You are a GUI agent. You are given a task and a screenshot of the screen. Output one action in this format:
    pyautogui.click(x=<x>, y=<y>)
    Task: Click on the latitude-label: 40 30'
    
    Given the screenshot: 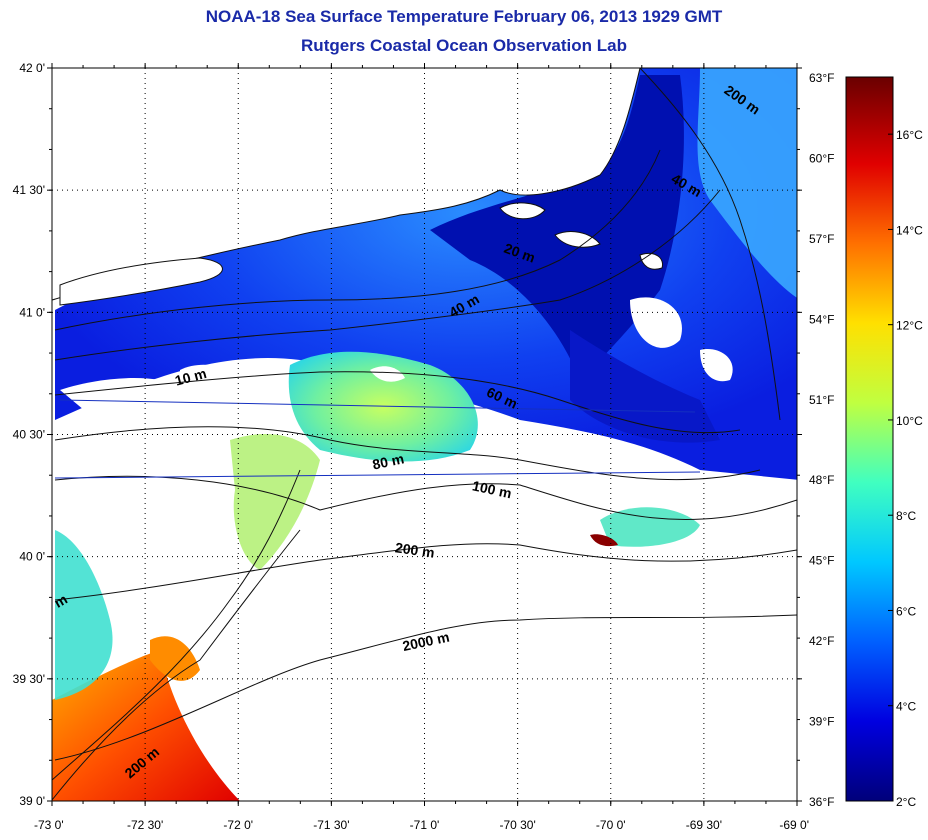 What is the action you would take?
    pyautogui.click(x=29, y=435)
    